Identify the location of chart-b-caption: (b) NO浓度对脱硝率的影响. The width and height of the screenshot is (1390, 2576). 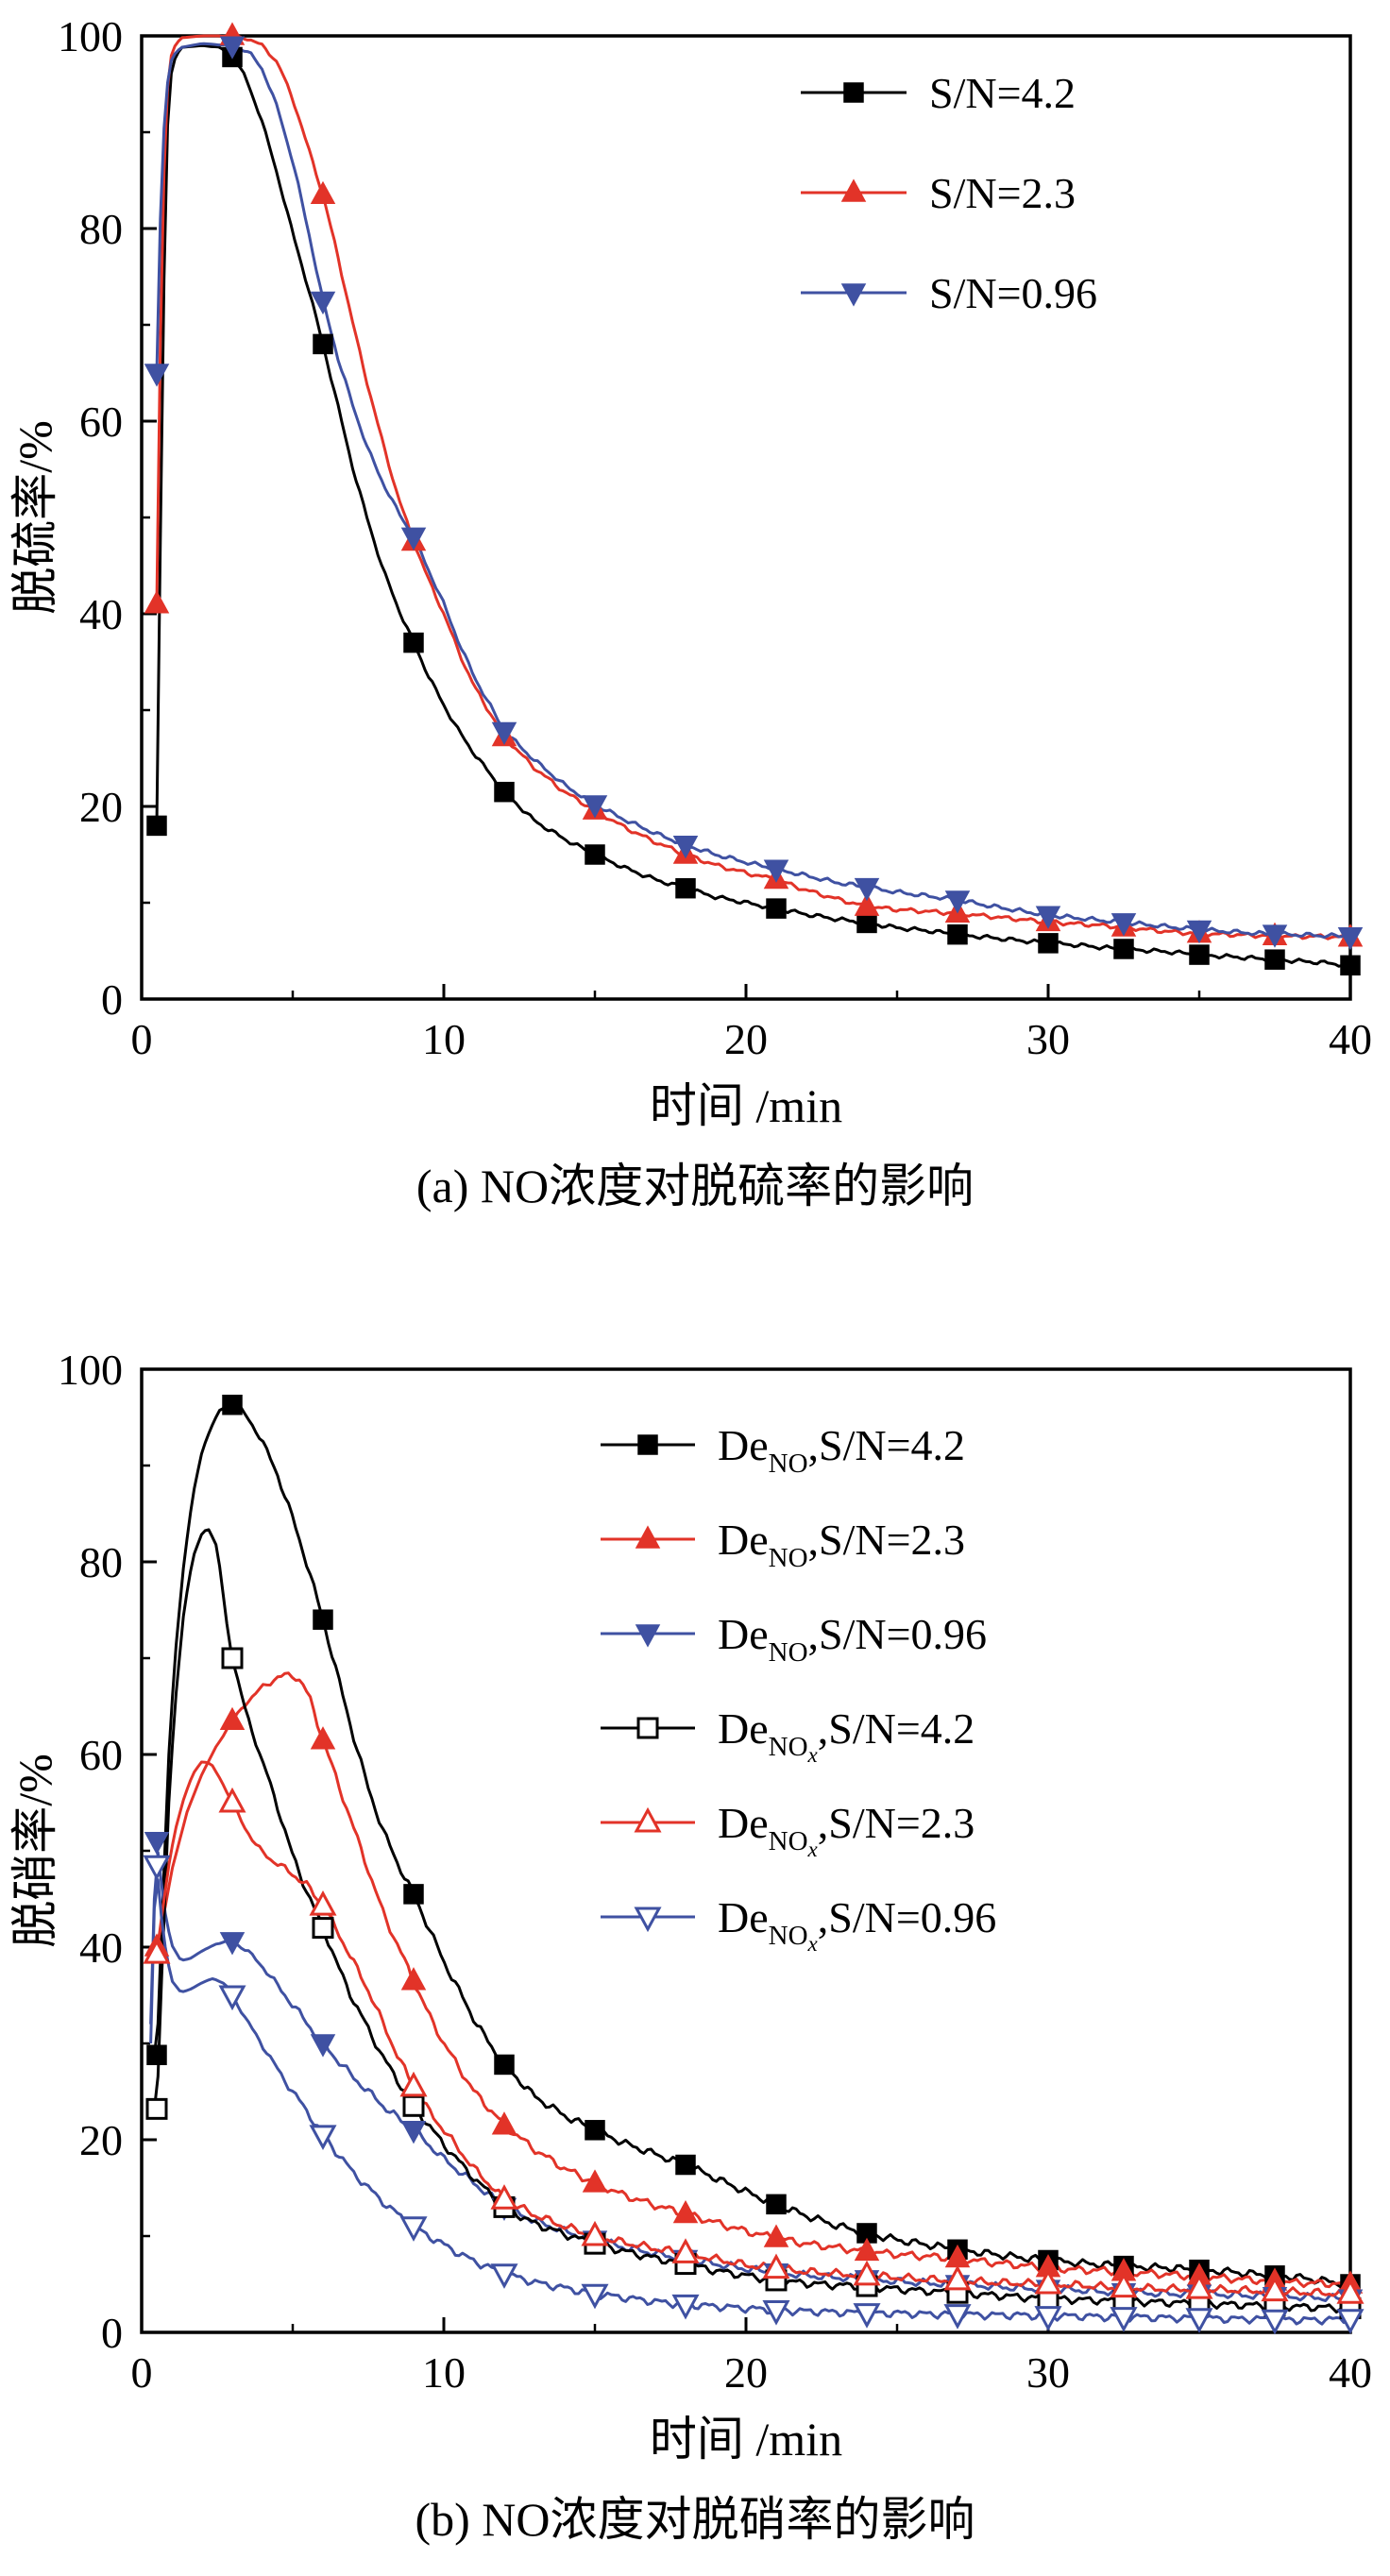
(695, 2519).